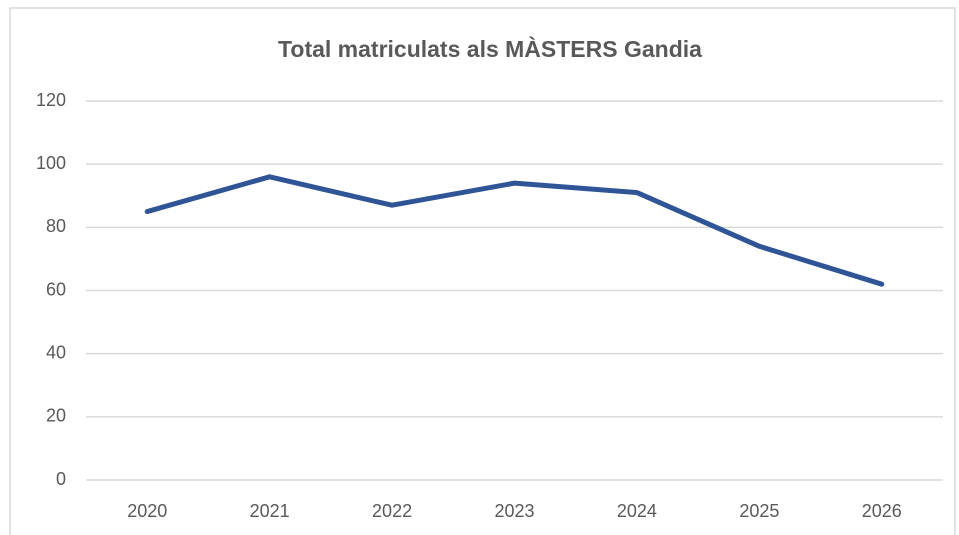 Image resolution: width=959 pixels, height=535 pixels. Describe the element at coordinates (270, 511) in the screenshot. I see `x-tick-label: 2021` at that location.